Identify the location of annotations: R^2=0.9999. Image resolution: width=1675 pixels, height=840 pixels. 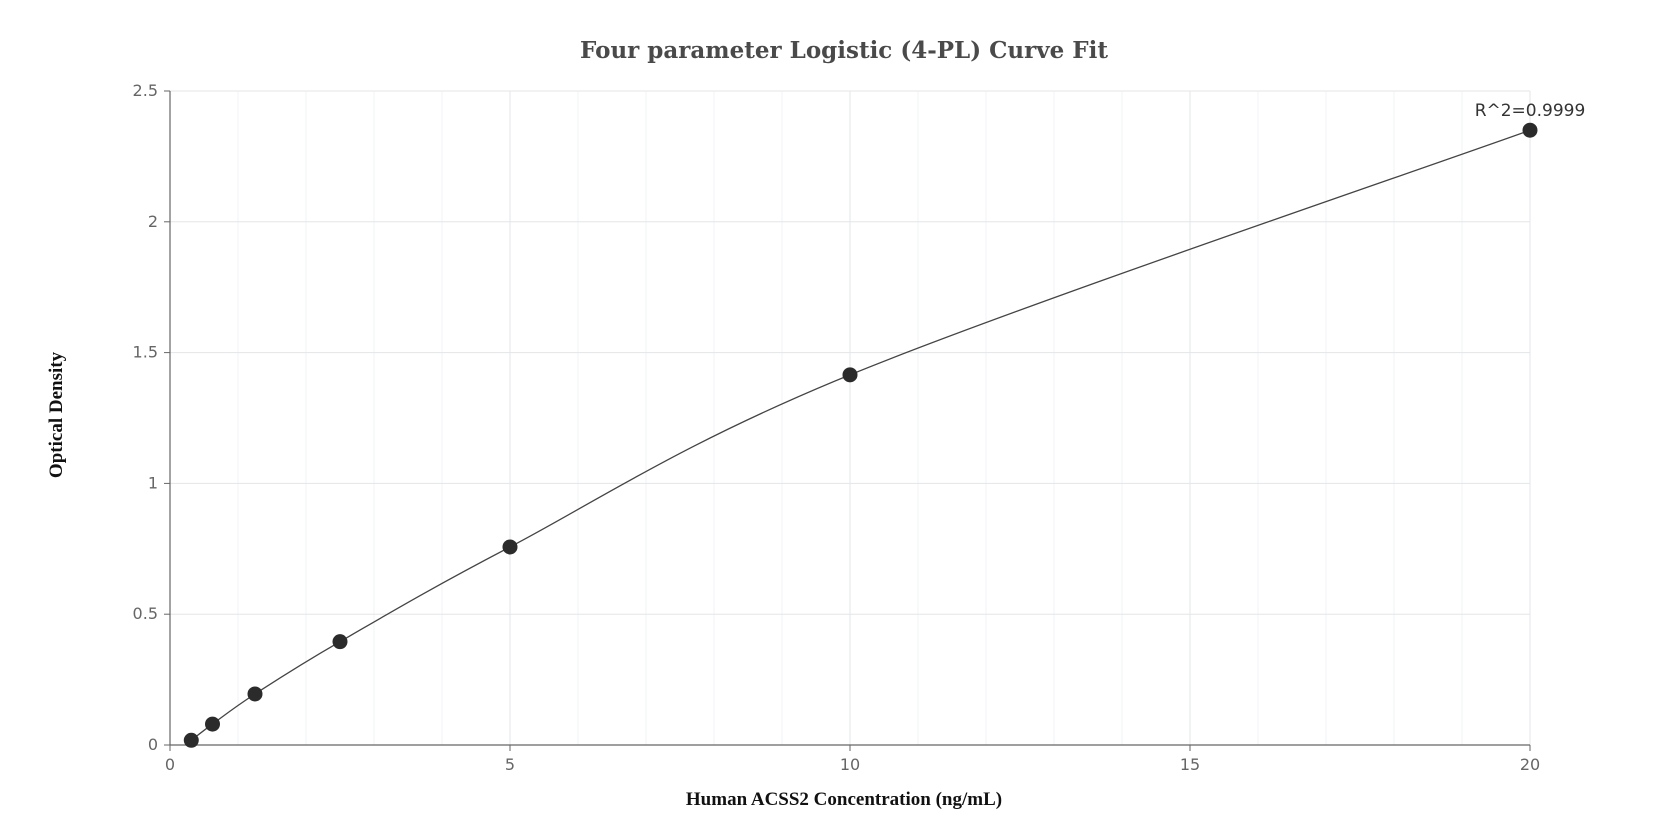
(1530, 111).